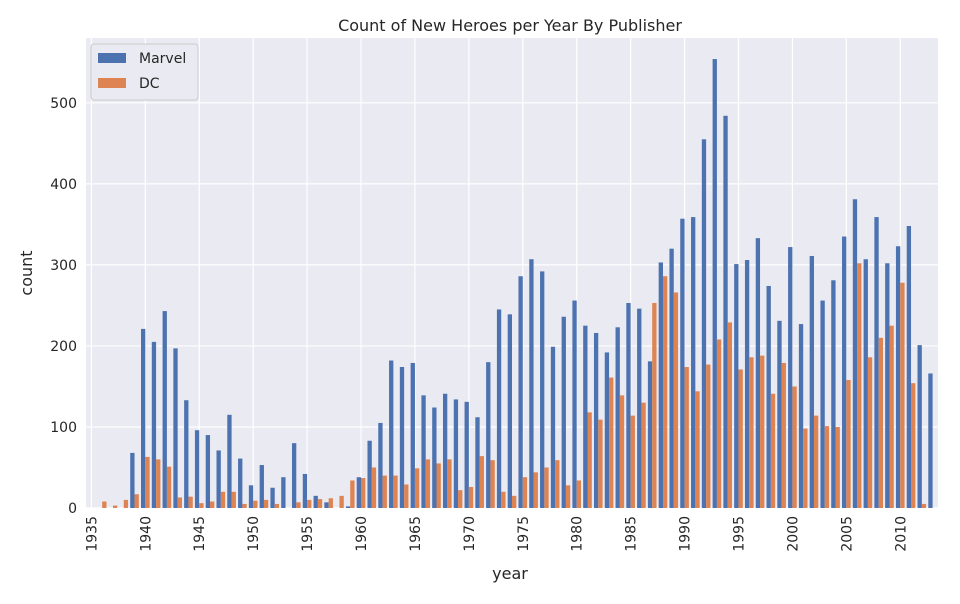  What do you see at coordinates (773, 450) in the screenshot?
I see `bar-dc-1998` at bounding box center [773, 450].